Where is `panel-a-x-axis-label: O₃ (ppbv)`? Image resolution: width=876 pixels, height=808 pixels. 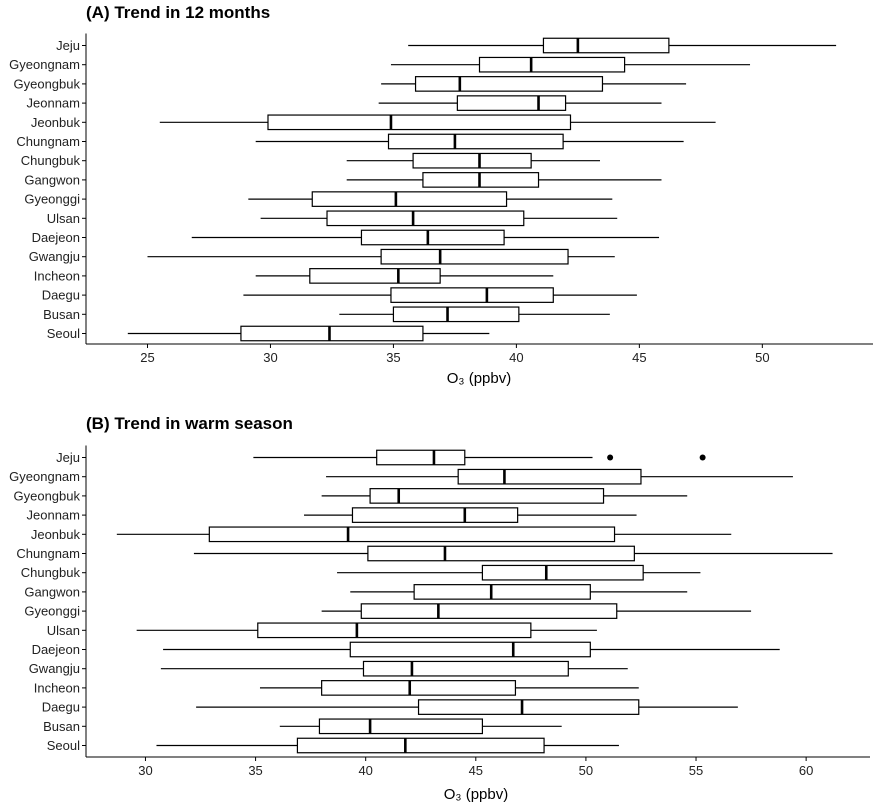 panel-a-x-axis-label: O₃ (ppbv) is located at coordinates (479, 378).